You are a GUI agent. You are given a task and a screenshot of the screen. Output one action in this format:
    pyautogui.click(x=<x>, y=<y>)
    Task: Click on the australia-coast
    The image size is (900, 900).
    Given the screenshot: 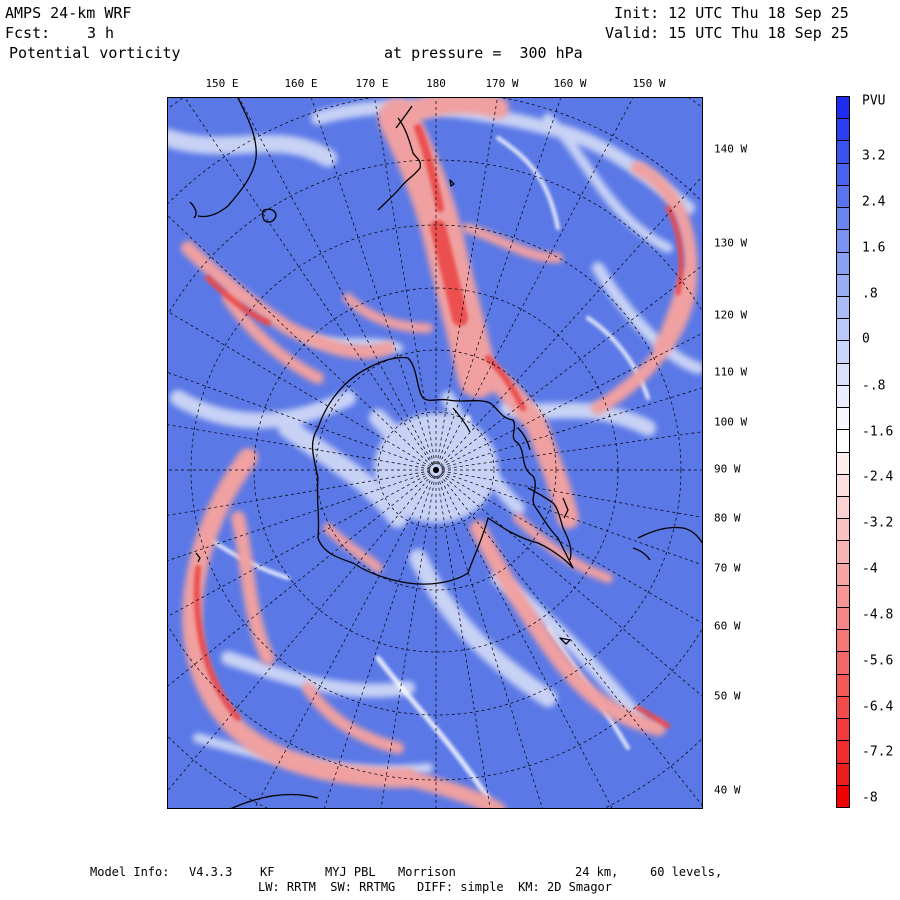 What is the action you would take?
    pyautogui.click(x=227, y=158)
    